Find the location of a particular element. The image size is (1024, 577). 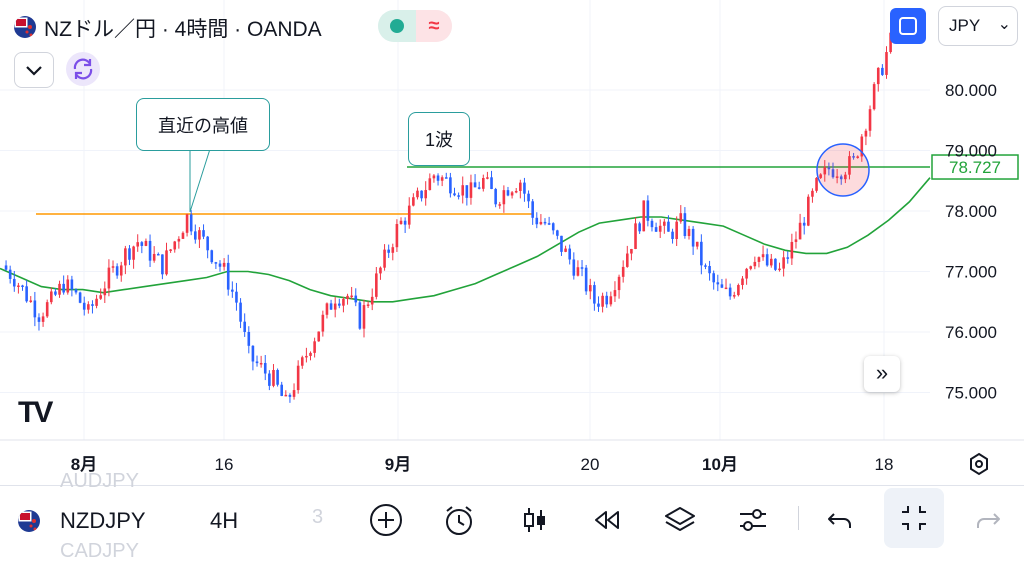

wave1-callout: 1波 is located at coordinates (439, 139).